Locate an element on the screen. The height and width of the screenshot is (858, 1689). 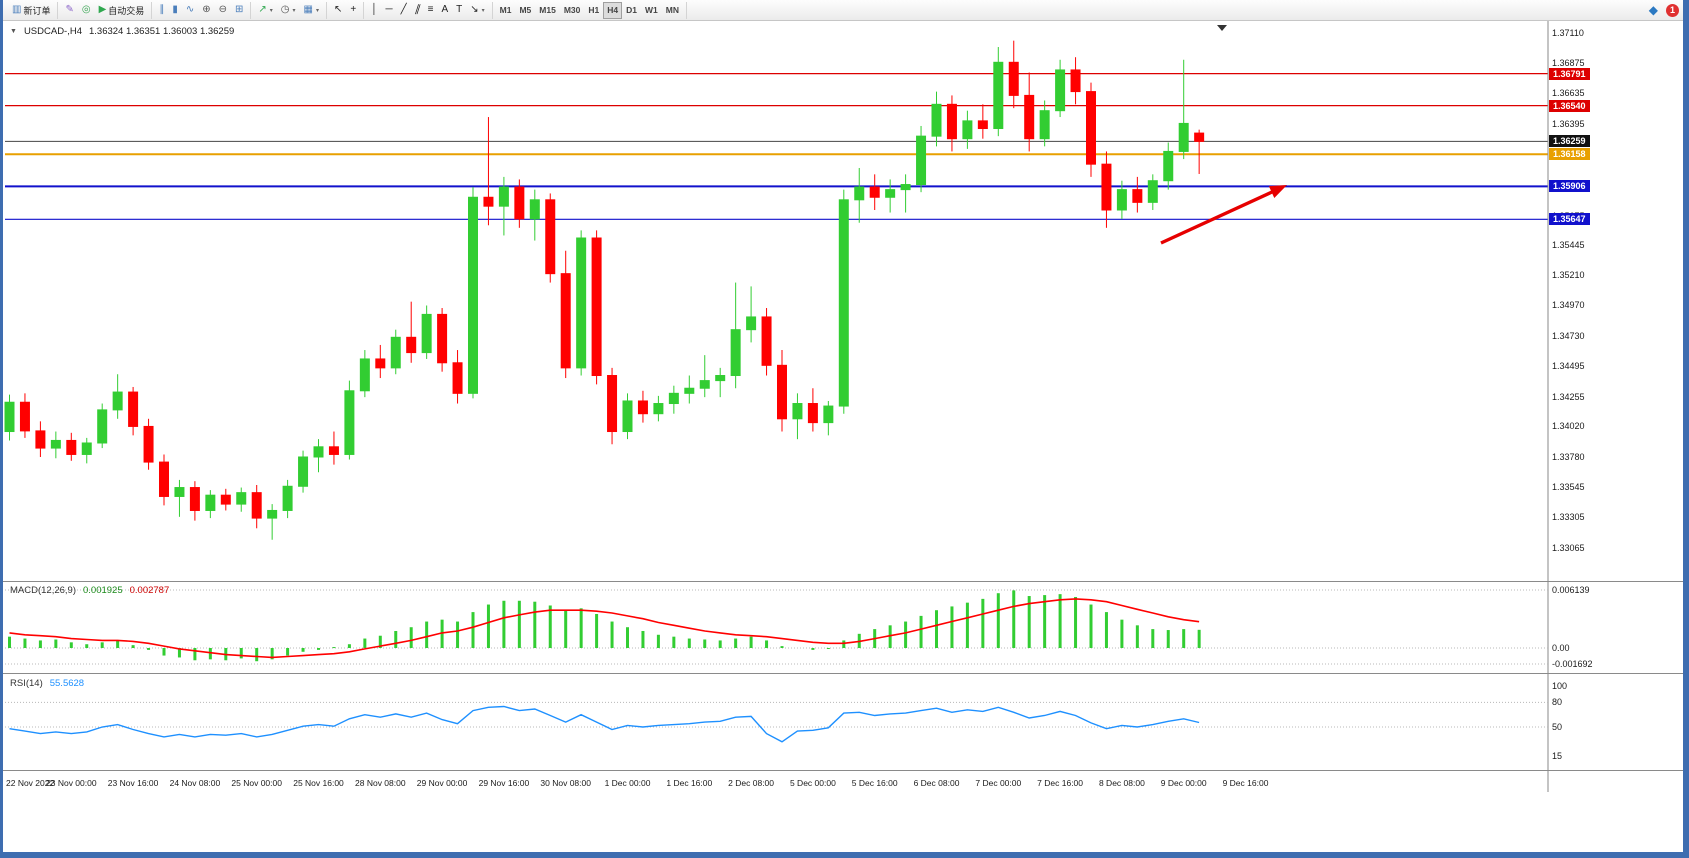
zoom-in-button: ⊕ is located at coordinates (206, 10).